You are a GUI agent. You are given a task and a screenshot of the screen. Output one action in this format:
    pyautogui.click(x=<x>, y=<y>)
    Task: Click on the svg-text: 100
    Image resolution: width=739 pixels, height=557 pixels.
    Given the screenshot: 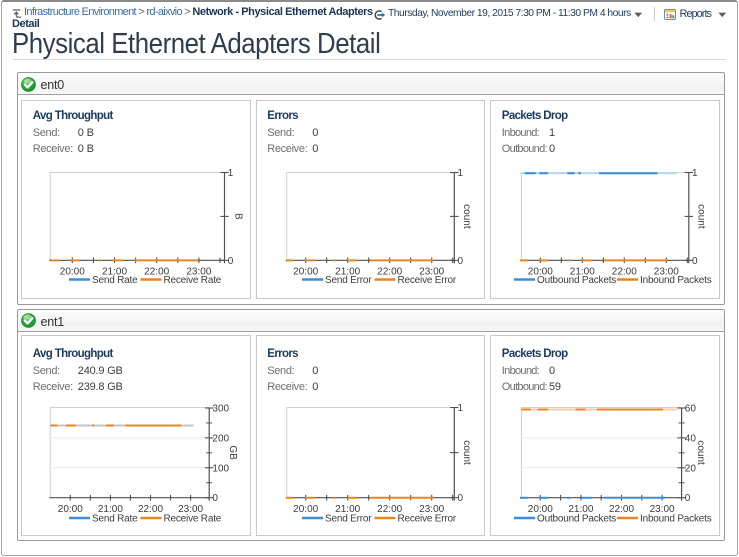 What is the action you would take?
    pyautogui.click(x=220, y=468)
    